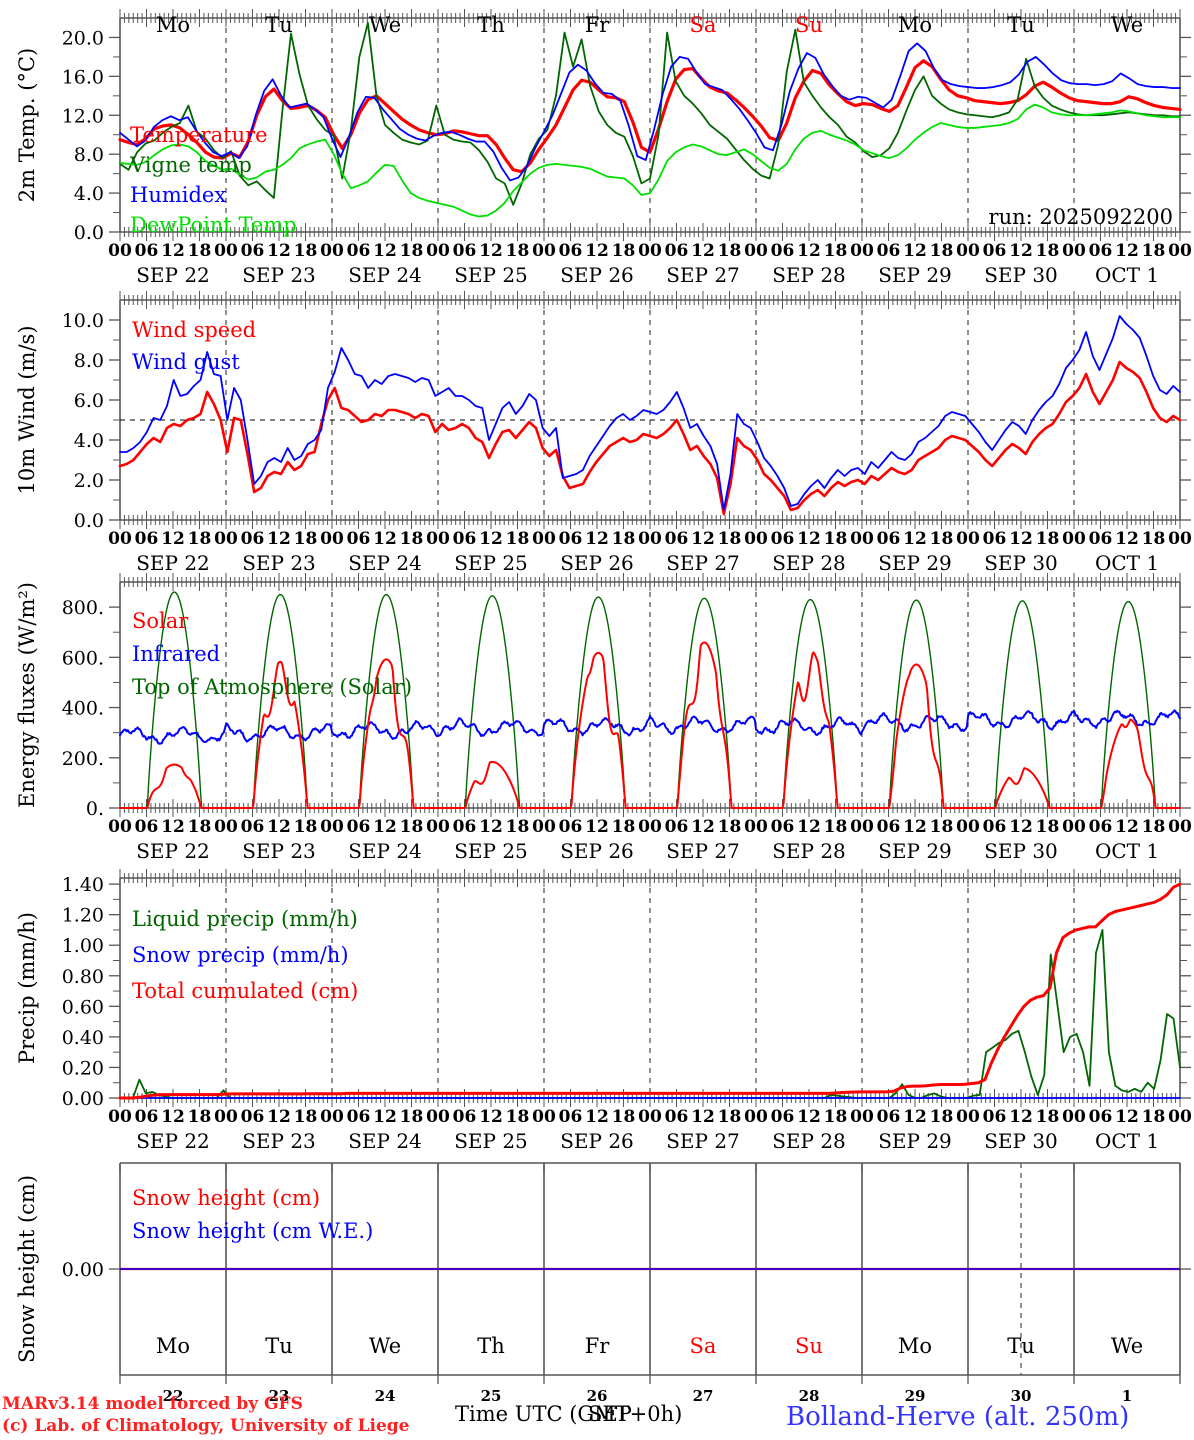 This screenshot has height=1440, width=1194. I want to click on y-tick-label: 0.00, so click(83, 1099).